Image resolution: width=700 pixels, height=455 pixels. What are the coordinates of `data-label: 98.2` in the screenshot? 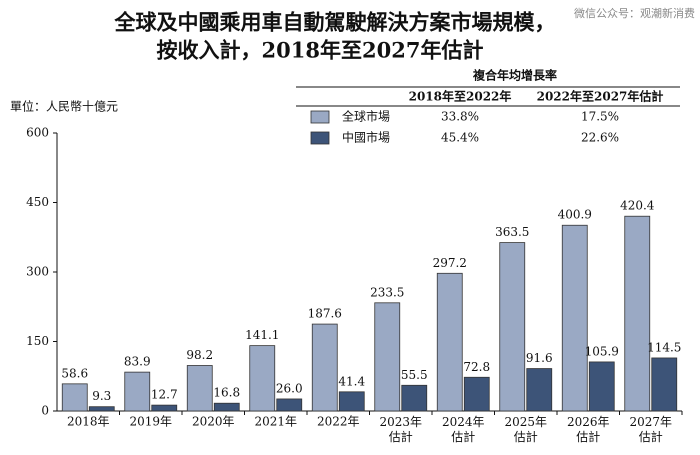 It's located at (199, 355).